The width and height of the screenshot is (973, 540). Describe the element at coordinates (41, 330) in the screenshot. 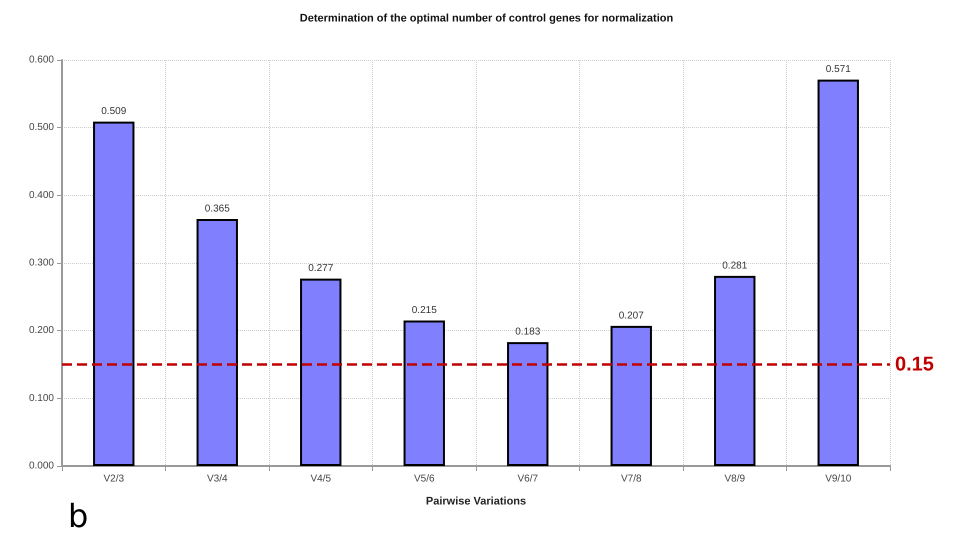

I see `y-tick-label: 0.200` at that location.